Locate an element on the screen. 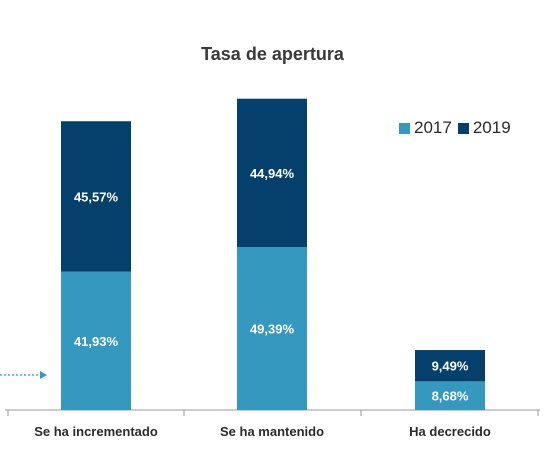 This screenshot has width=545, height=469. chart-legend: 2017 2019 is located at coordinates (458, 128).